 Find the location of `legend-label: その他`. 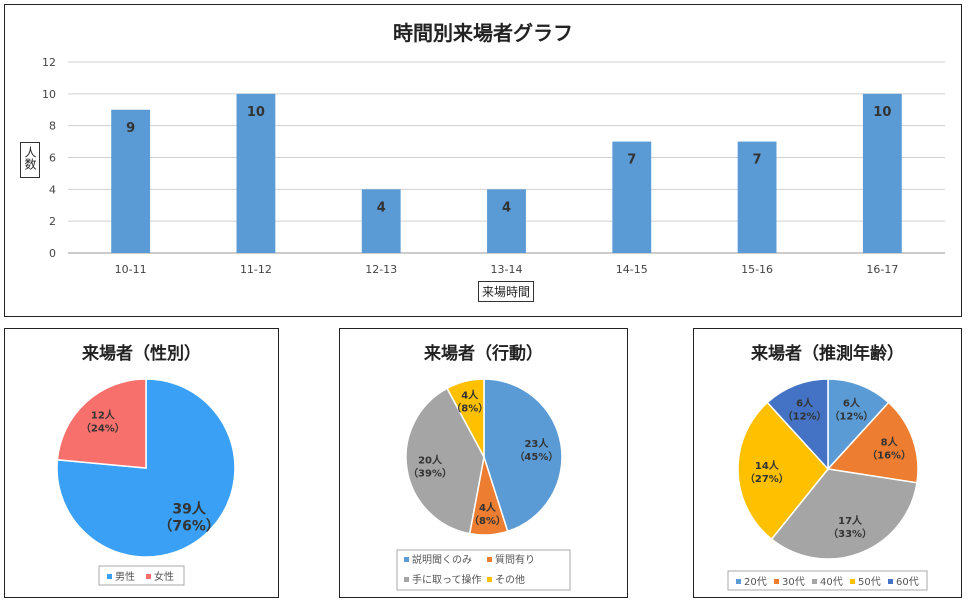

legend-label: その他 is located at coordinates (510, 579).